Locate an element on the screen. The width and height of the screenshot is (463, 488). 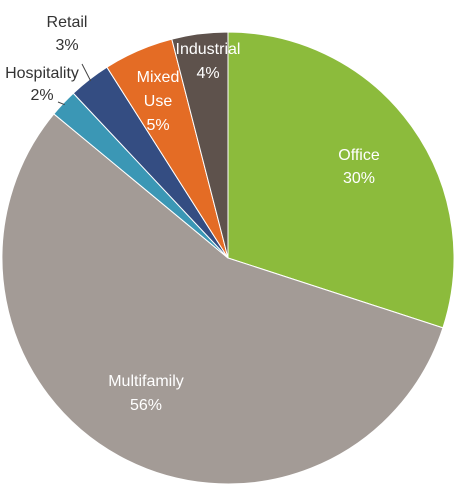
slice-label-multifamily: Multifamily is located at coordinates (146, 381).